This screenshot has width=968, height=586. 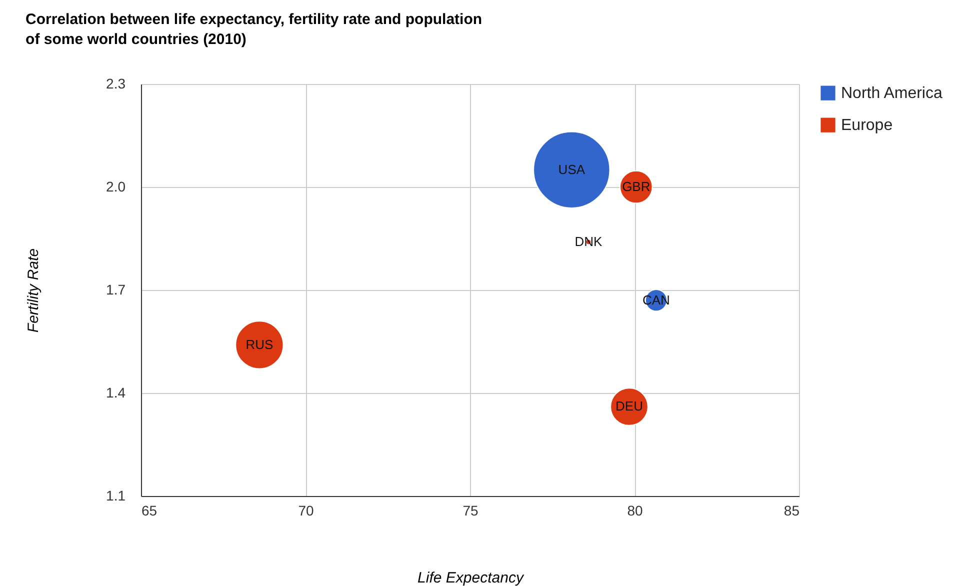 I want to click on x-axis-title: Life Expectancy, so click(x=471, y=578).